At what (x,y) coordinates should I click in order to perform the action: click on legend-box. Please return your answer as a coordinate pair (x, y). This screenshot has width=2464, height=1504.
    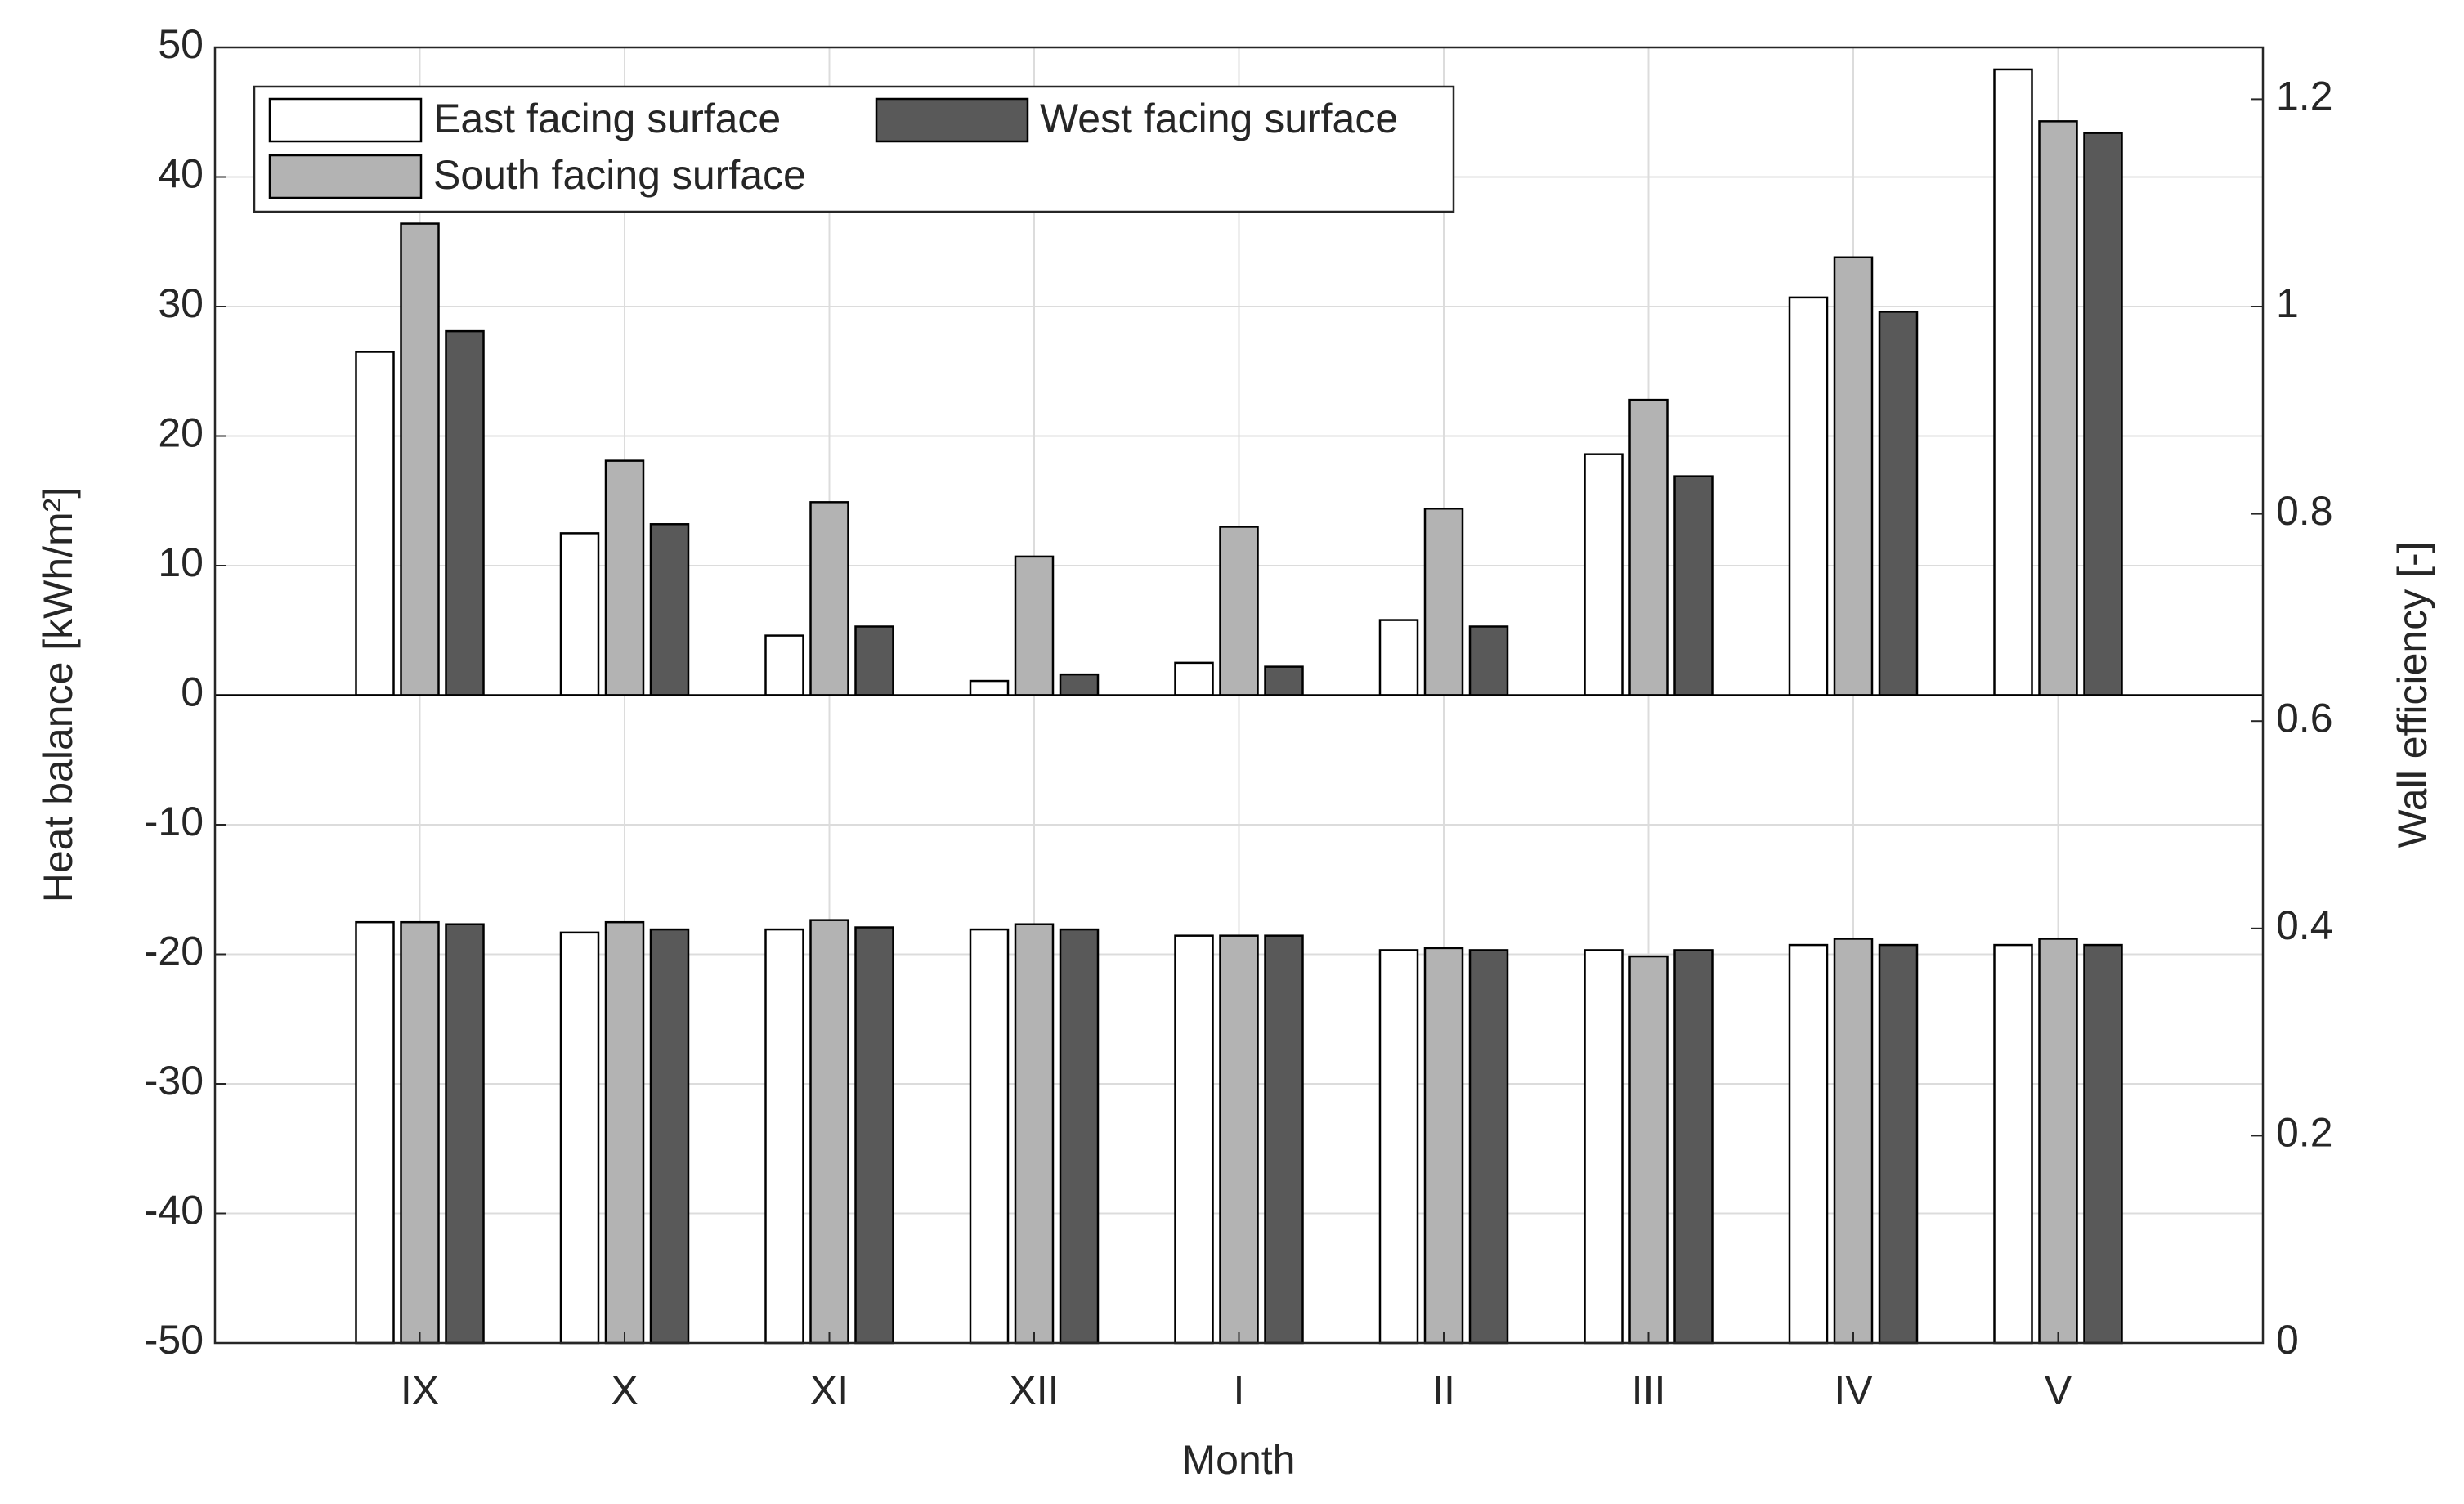
    Looking at the image, I should click on (854, 149).